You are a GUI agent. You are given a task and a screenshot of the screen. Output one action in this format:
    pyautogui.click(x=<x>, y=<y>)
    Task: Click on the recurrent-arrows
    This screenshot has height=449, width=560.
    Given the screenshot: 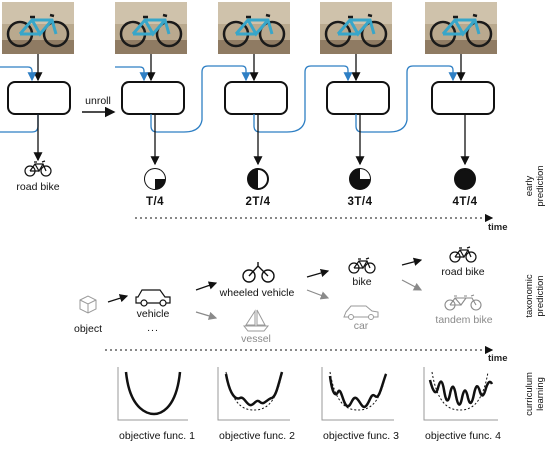 What is the action you would take?
    pyautogui.click(x=229, y=99)
    